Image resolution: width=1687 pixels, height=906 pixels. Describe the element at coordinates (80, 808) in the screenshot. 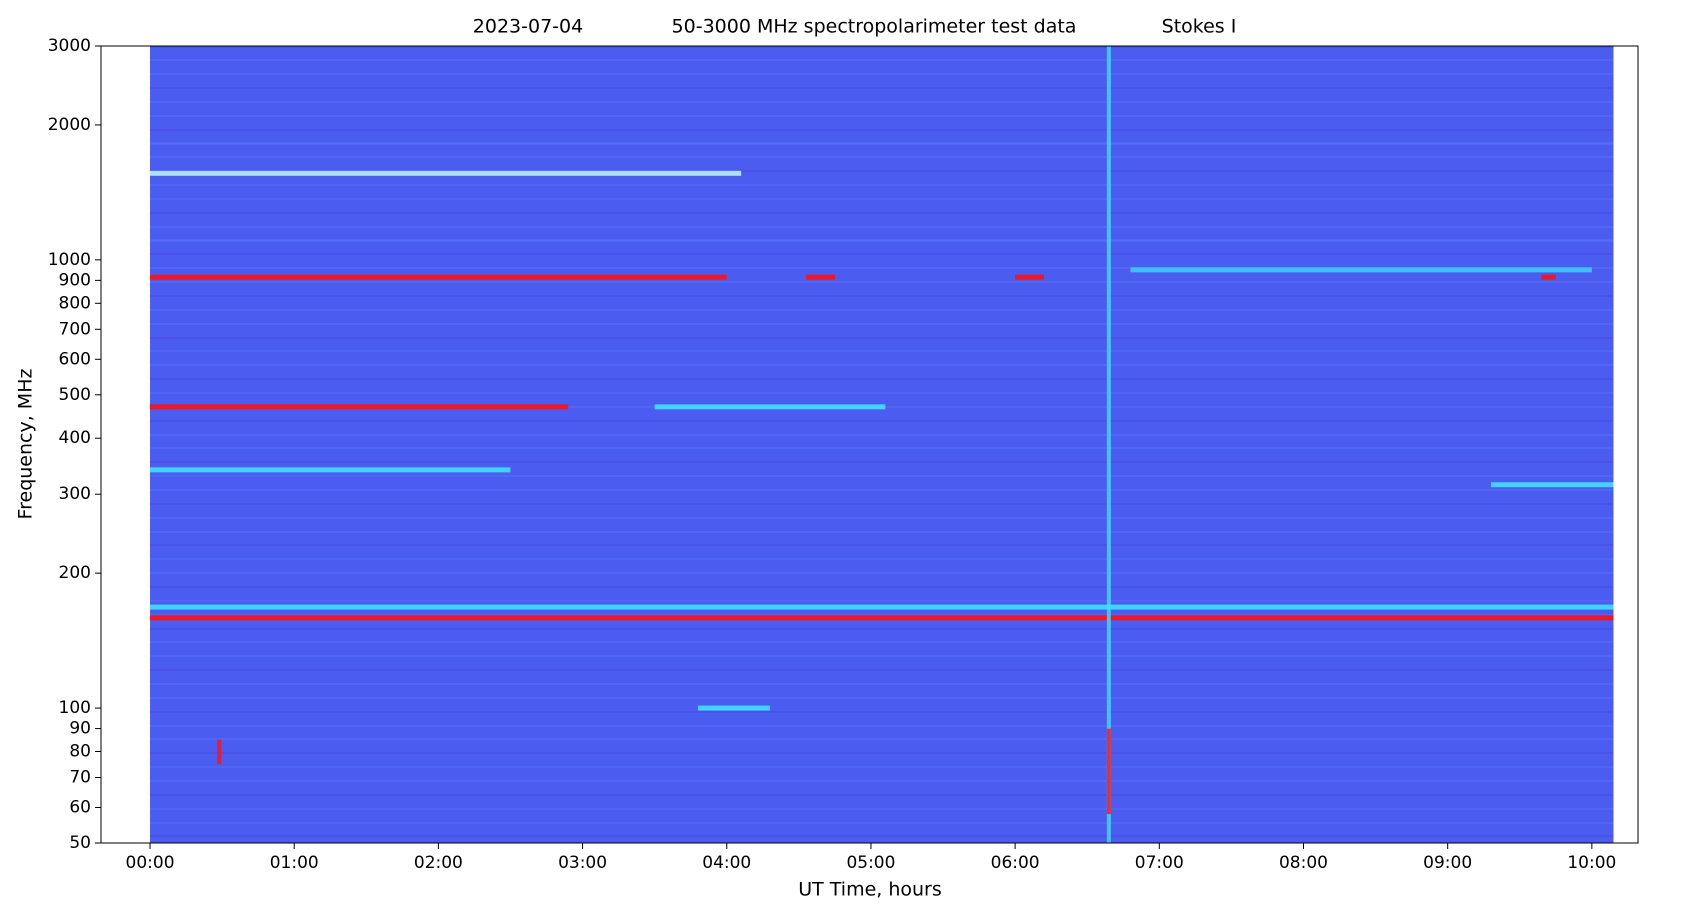

I see `y-tick-label: 60` at that location.